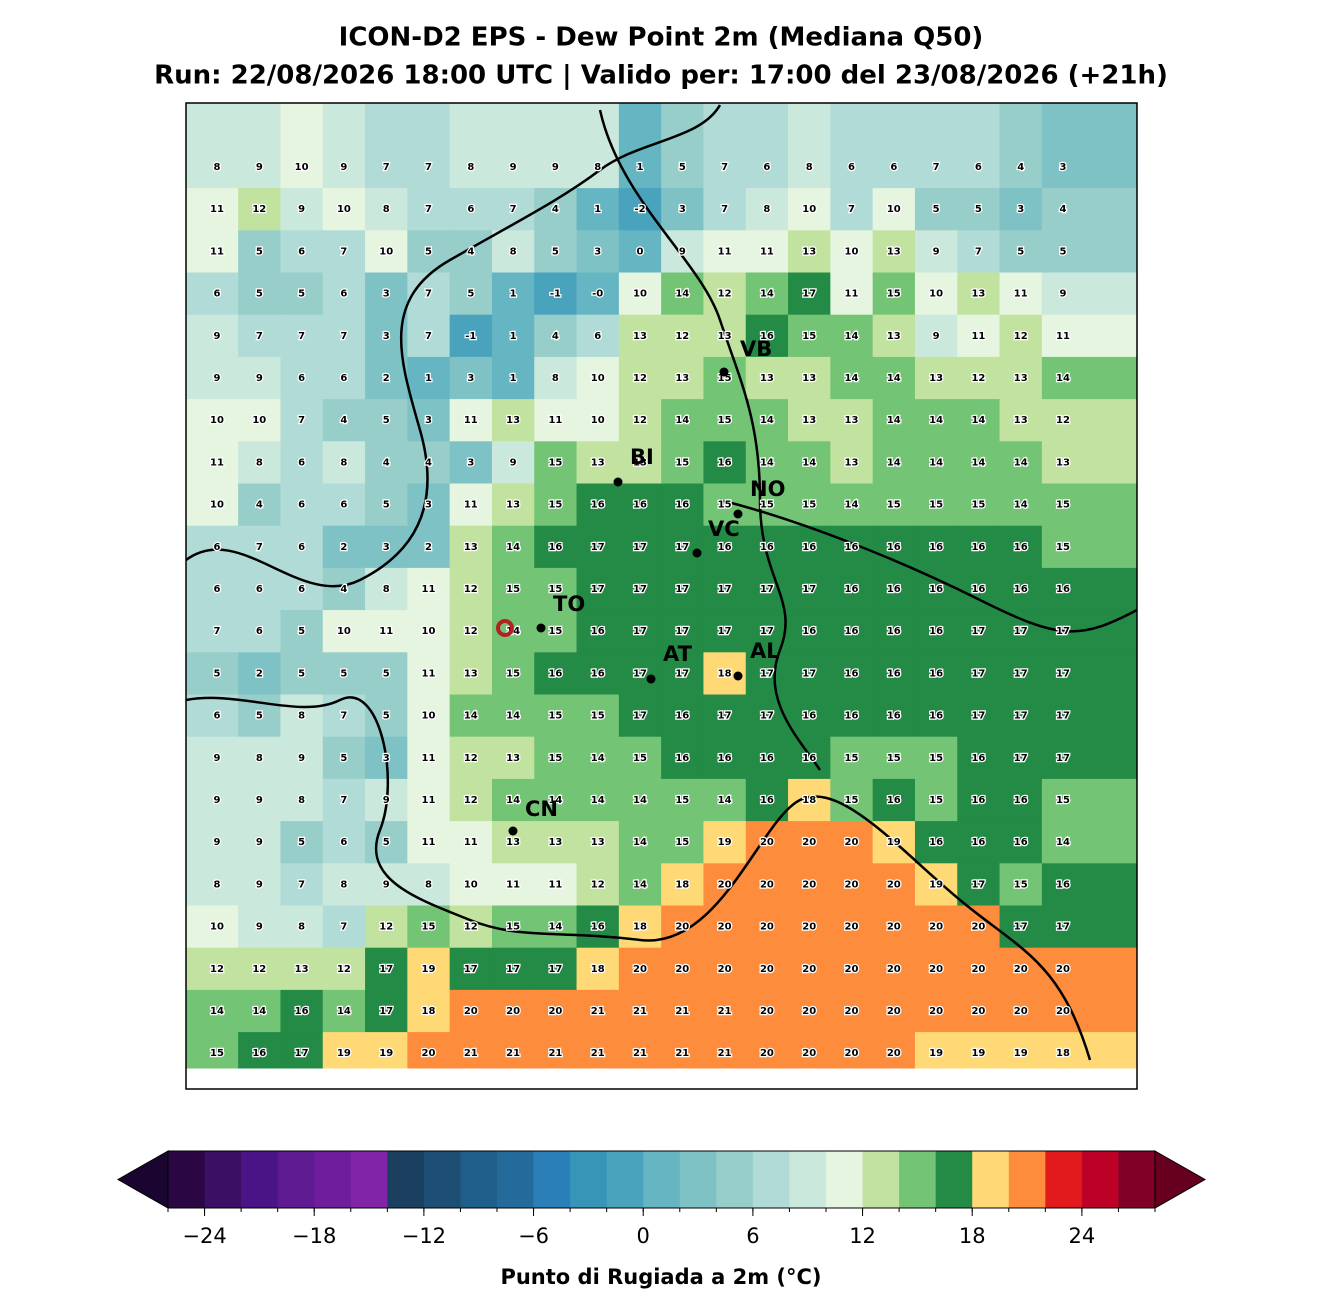  I want to click on colorbar-tick-label: −6, so click(533, 1236).